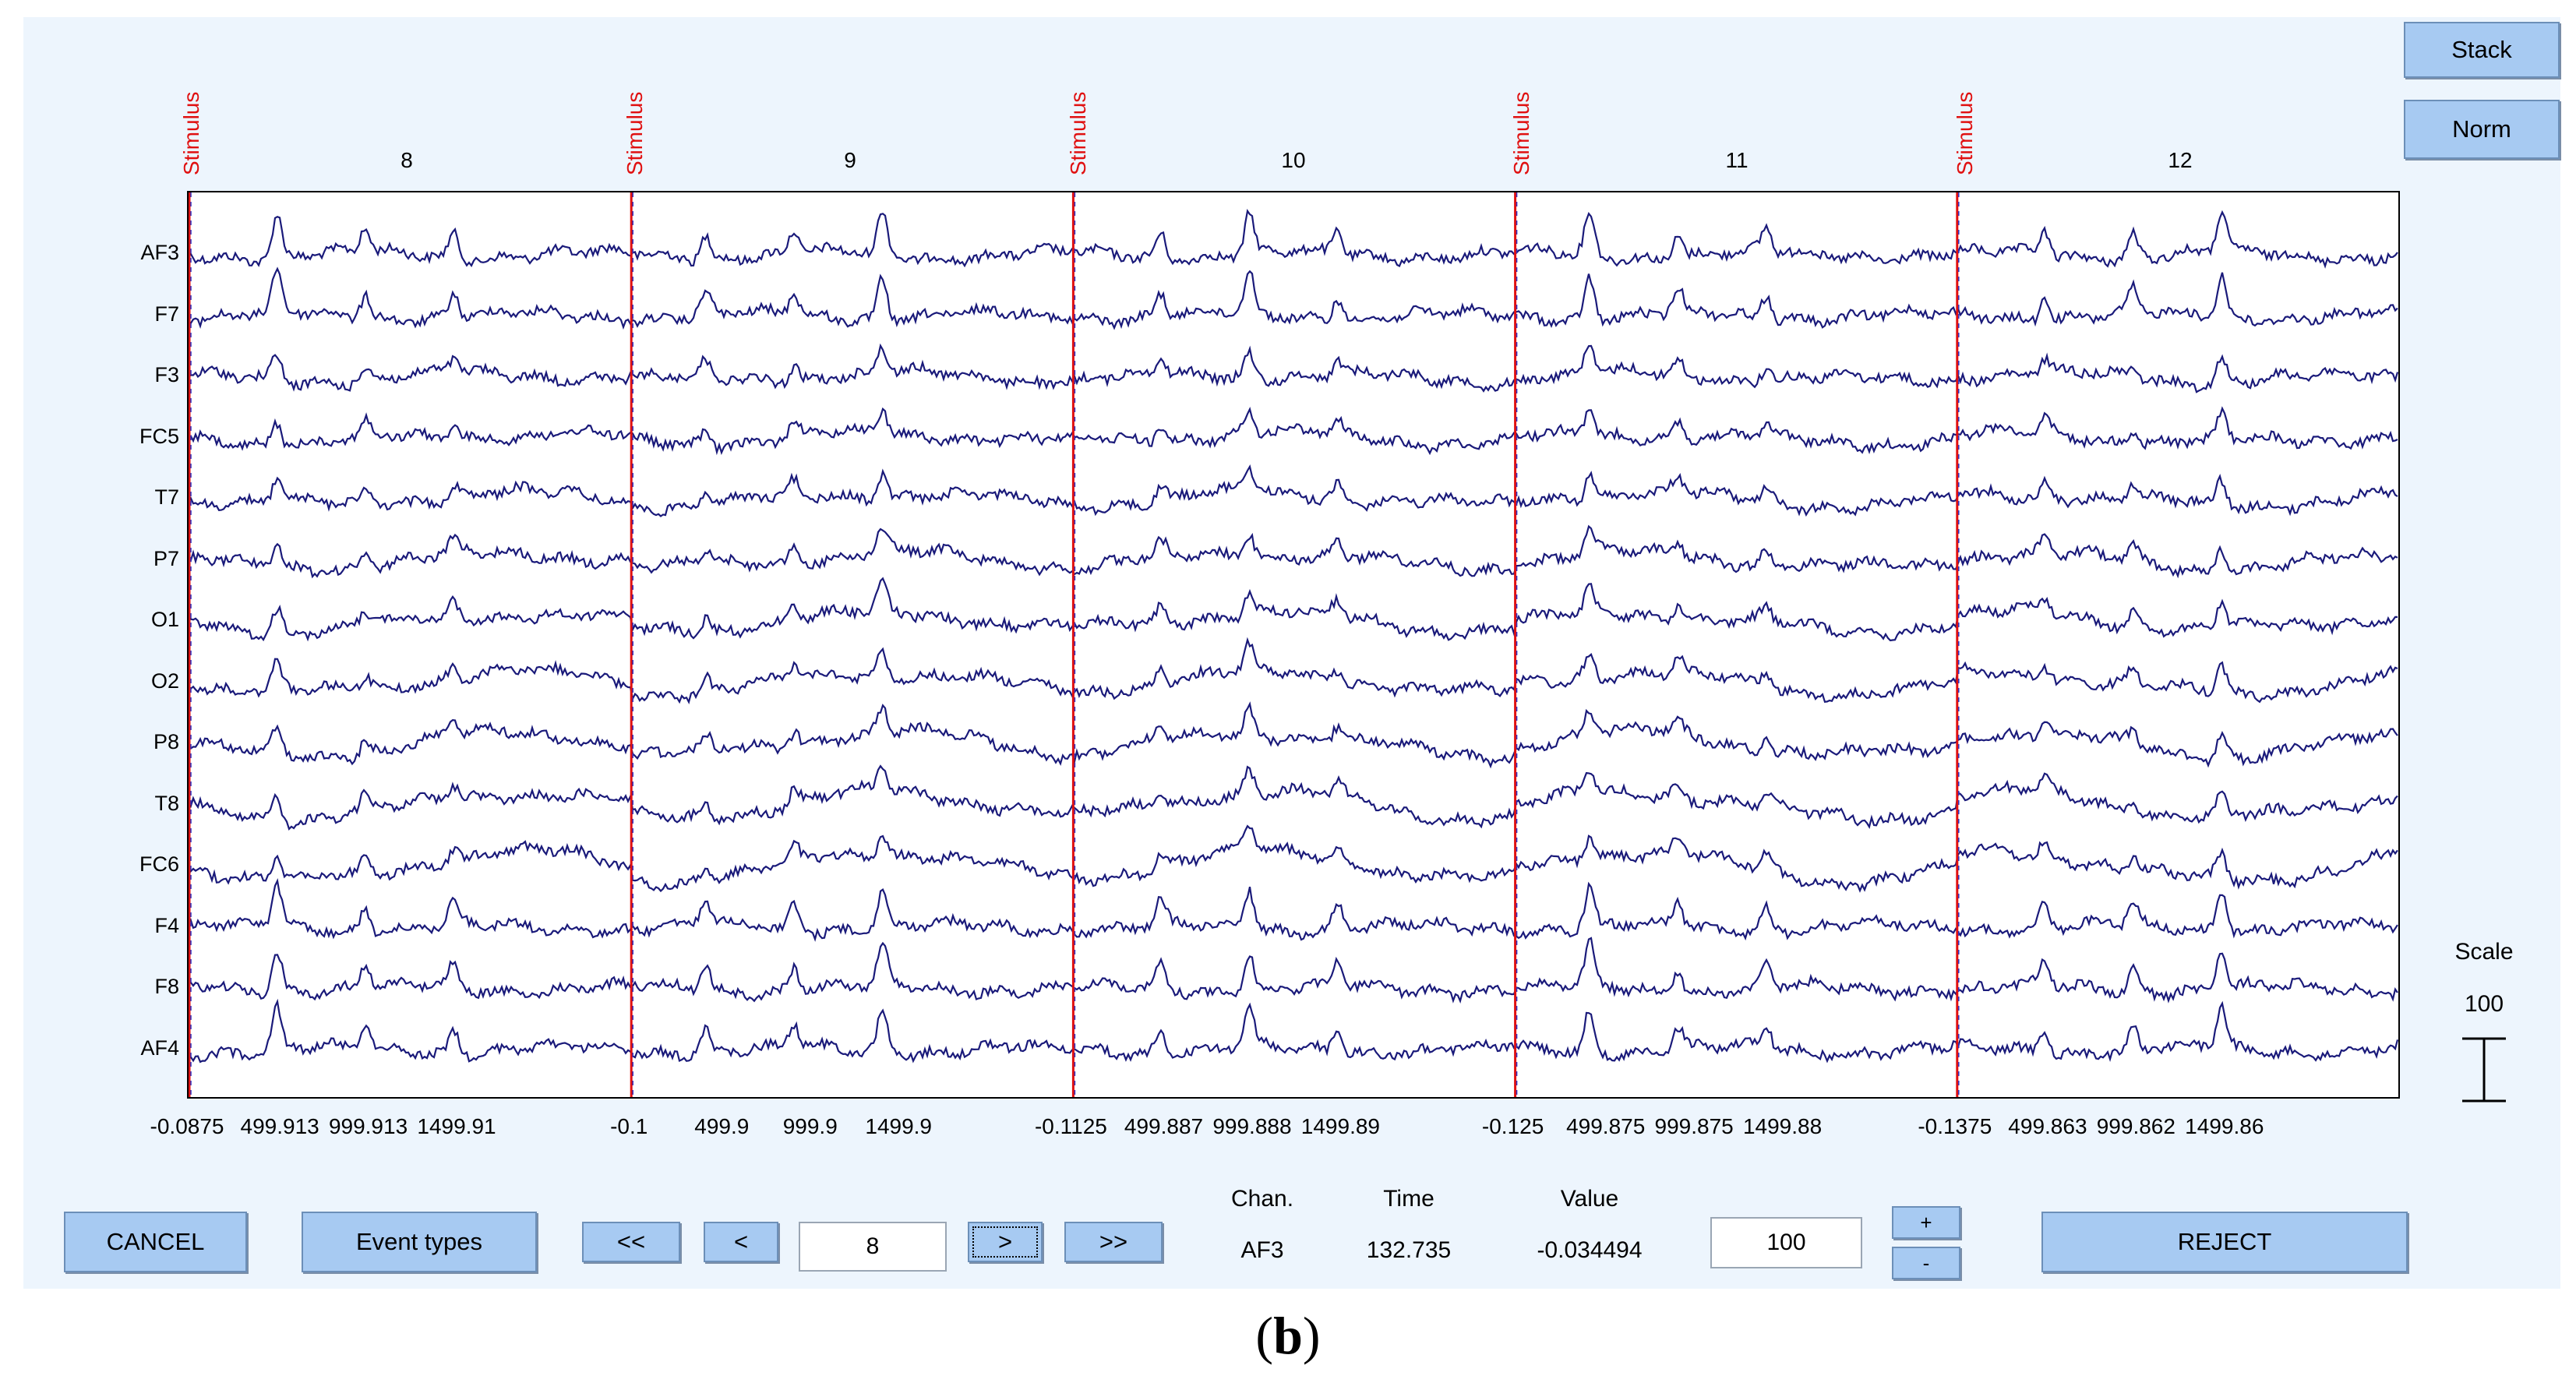 The image size is (2576, 1383). What do you see at coordinates (873, 1247) in the screenshot?
I see `epoch-number-input: 8` at bounding box center [873, 1247].